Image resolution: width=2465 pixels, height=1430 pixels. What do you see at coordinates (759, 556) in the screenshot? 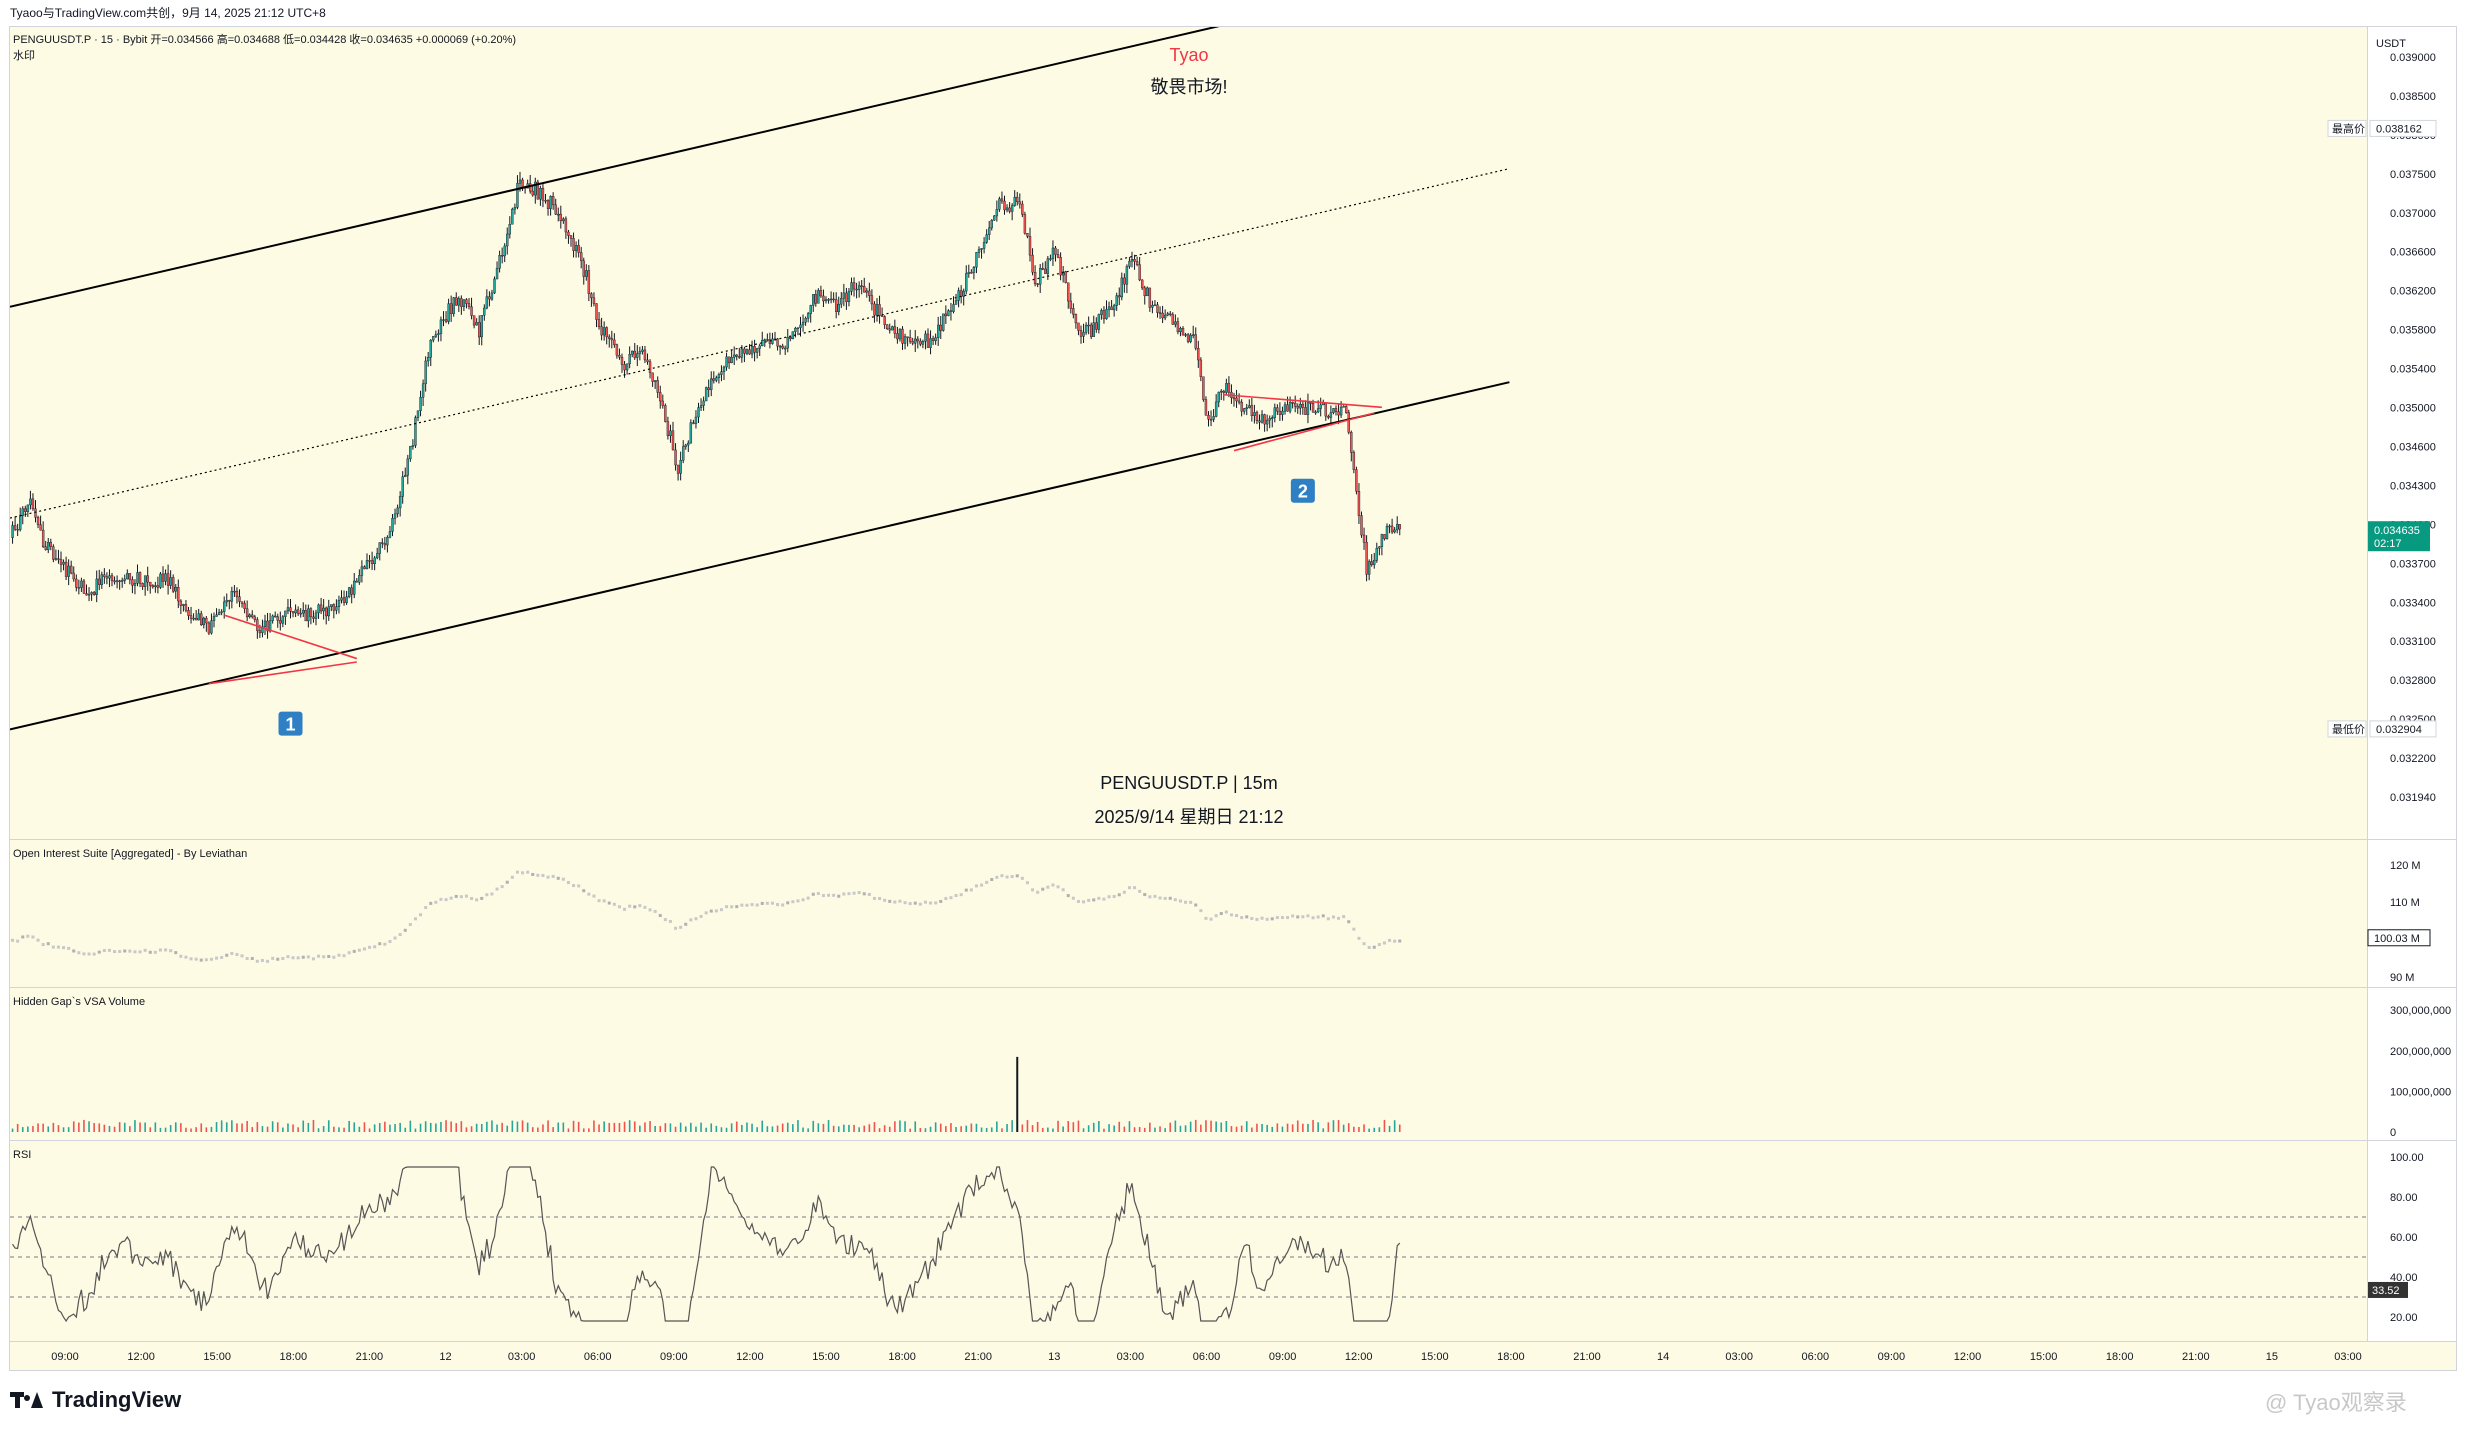
I see `channel-lower-line` at bounding box center [759, 556].